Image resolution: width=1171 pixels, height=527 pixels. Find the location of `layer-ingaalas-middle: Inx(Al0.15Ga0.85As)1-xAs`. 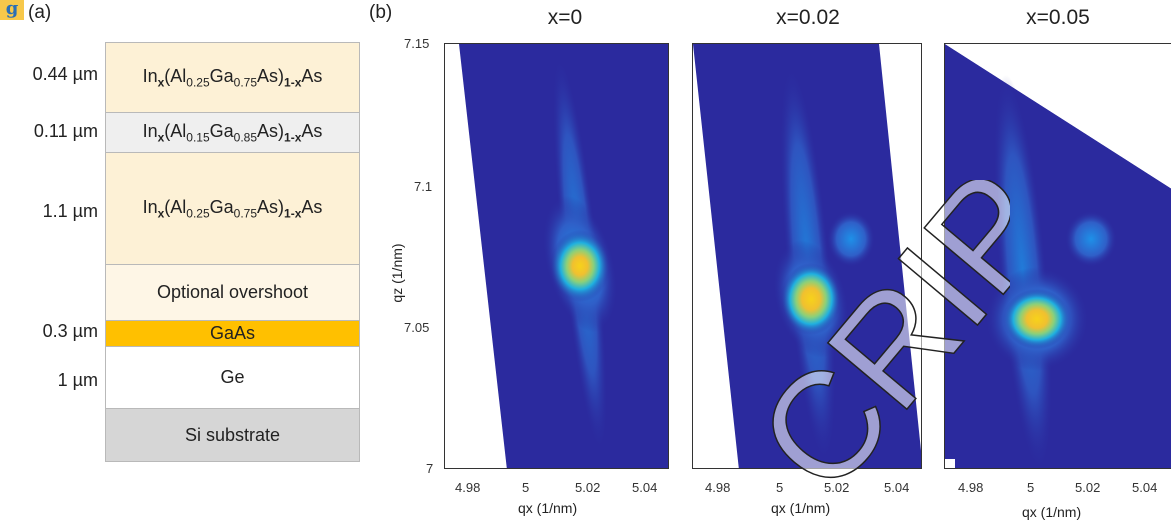

layer-ingaalas-middle: Inx(Al0.15Ga0.85As)1-xAs is located at coordinates (232, 132).